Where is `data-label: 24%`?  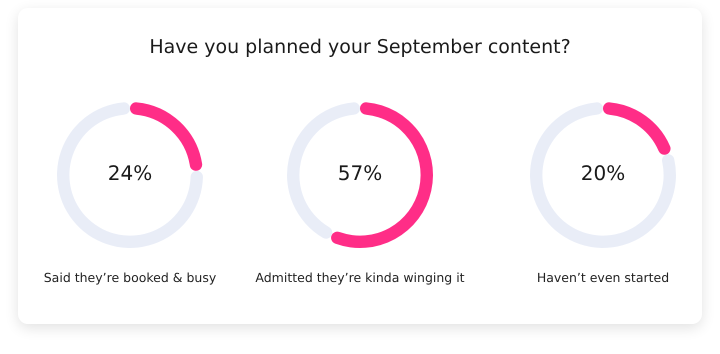 data-label: 24% is located at coordinates (130, 173).